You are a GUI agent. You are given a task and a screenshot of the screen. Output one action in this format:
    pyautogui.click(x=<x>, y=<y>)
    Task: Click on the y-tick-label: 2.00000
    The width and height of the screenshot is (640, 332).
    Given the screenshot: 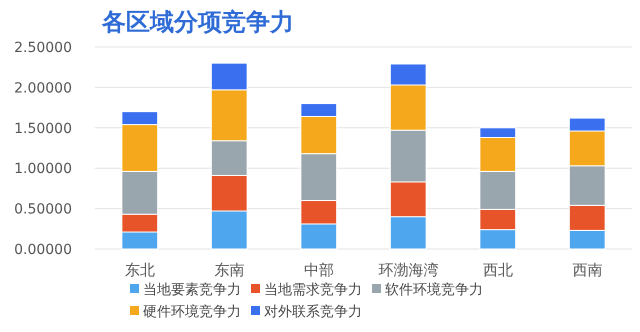 What is the action you would take?
    pyautogui.click(x=43, y=88)
    